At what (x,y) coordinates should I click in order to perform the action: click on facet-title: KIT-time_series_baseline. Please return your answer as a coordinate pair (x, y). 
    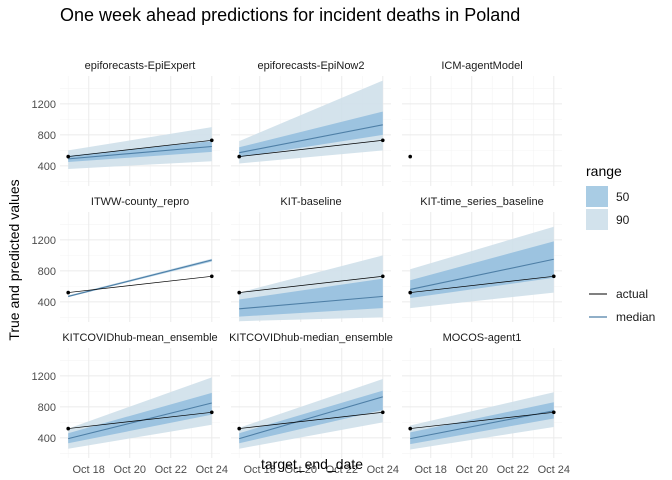
    Looking at the image, I should click on (482, 202).